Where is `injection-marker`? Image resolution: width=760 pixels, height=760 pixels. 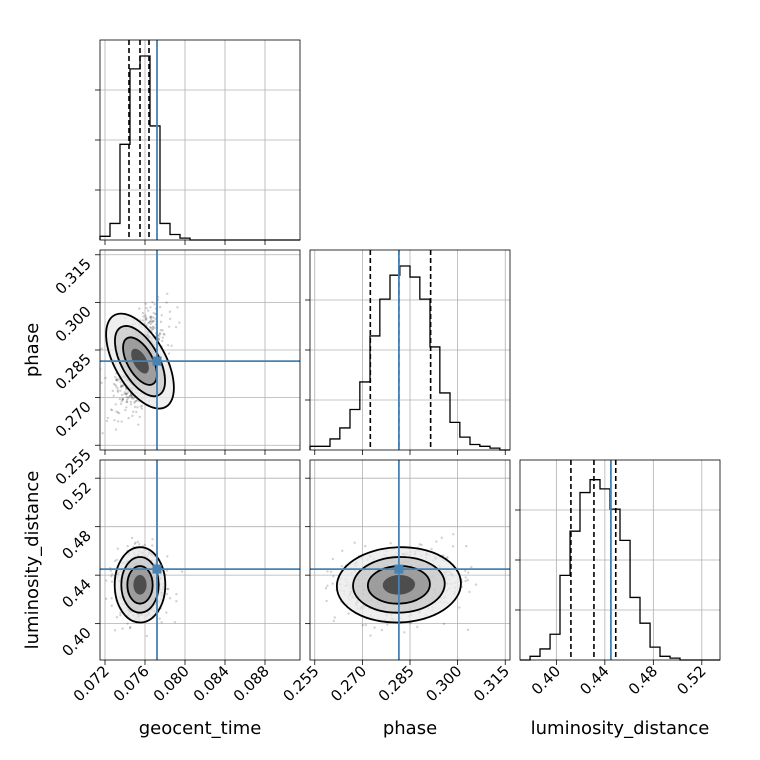 injection-marker is located at coordinates (399, 569).